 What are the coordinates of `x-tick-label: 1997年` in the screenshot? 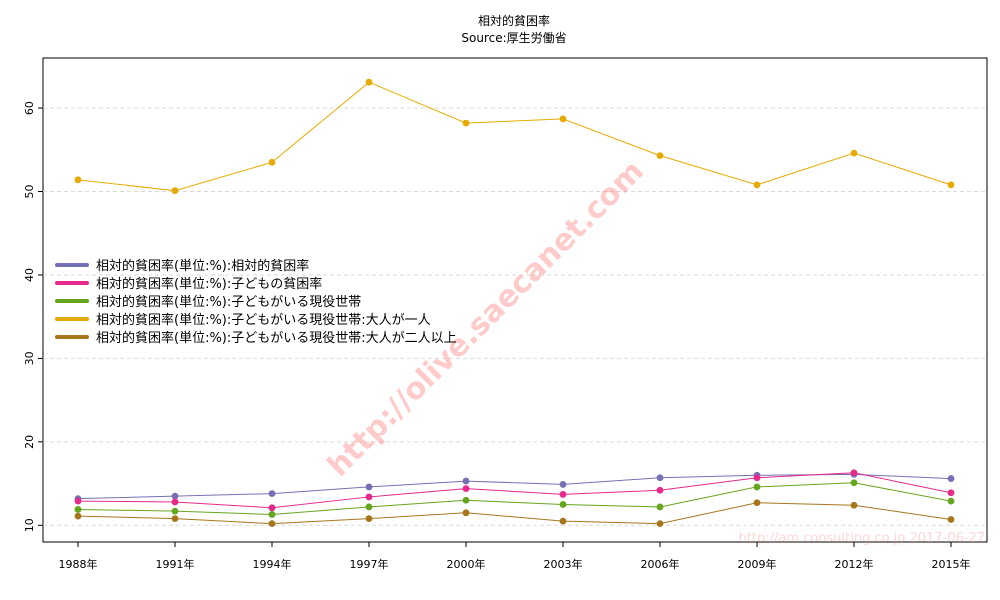 It's located at (369, 564).